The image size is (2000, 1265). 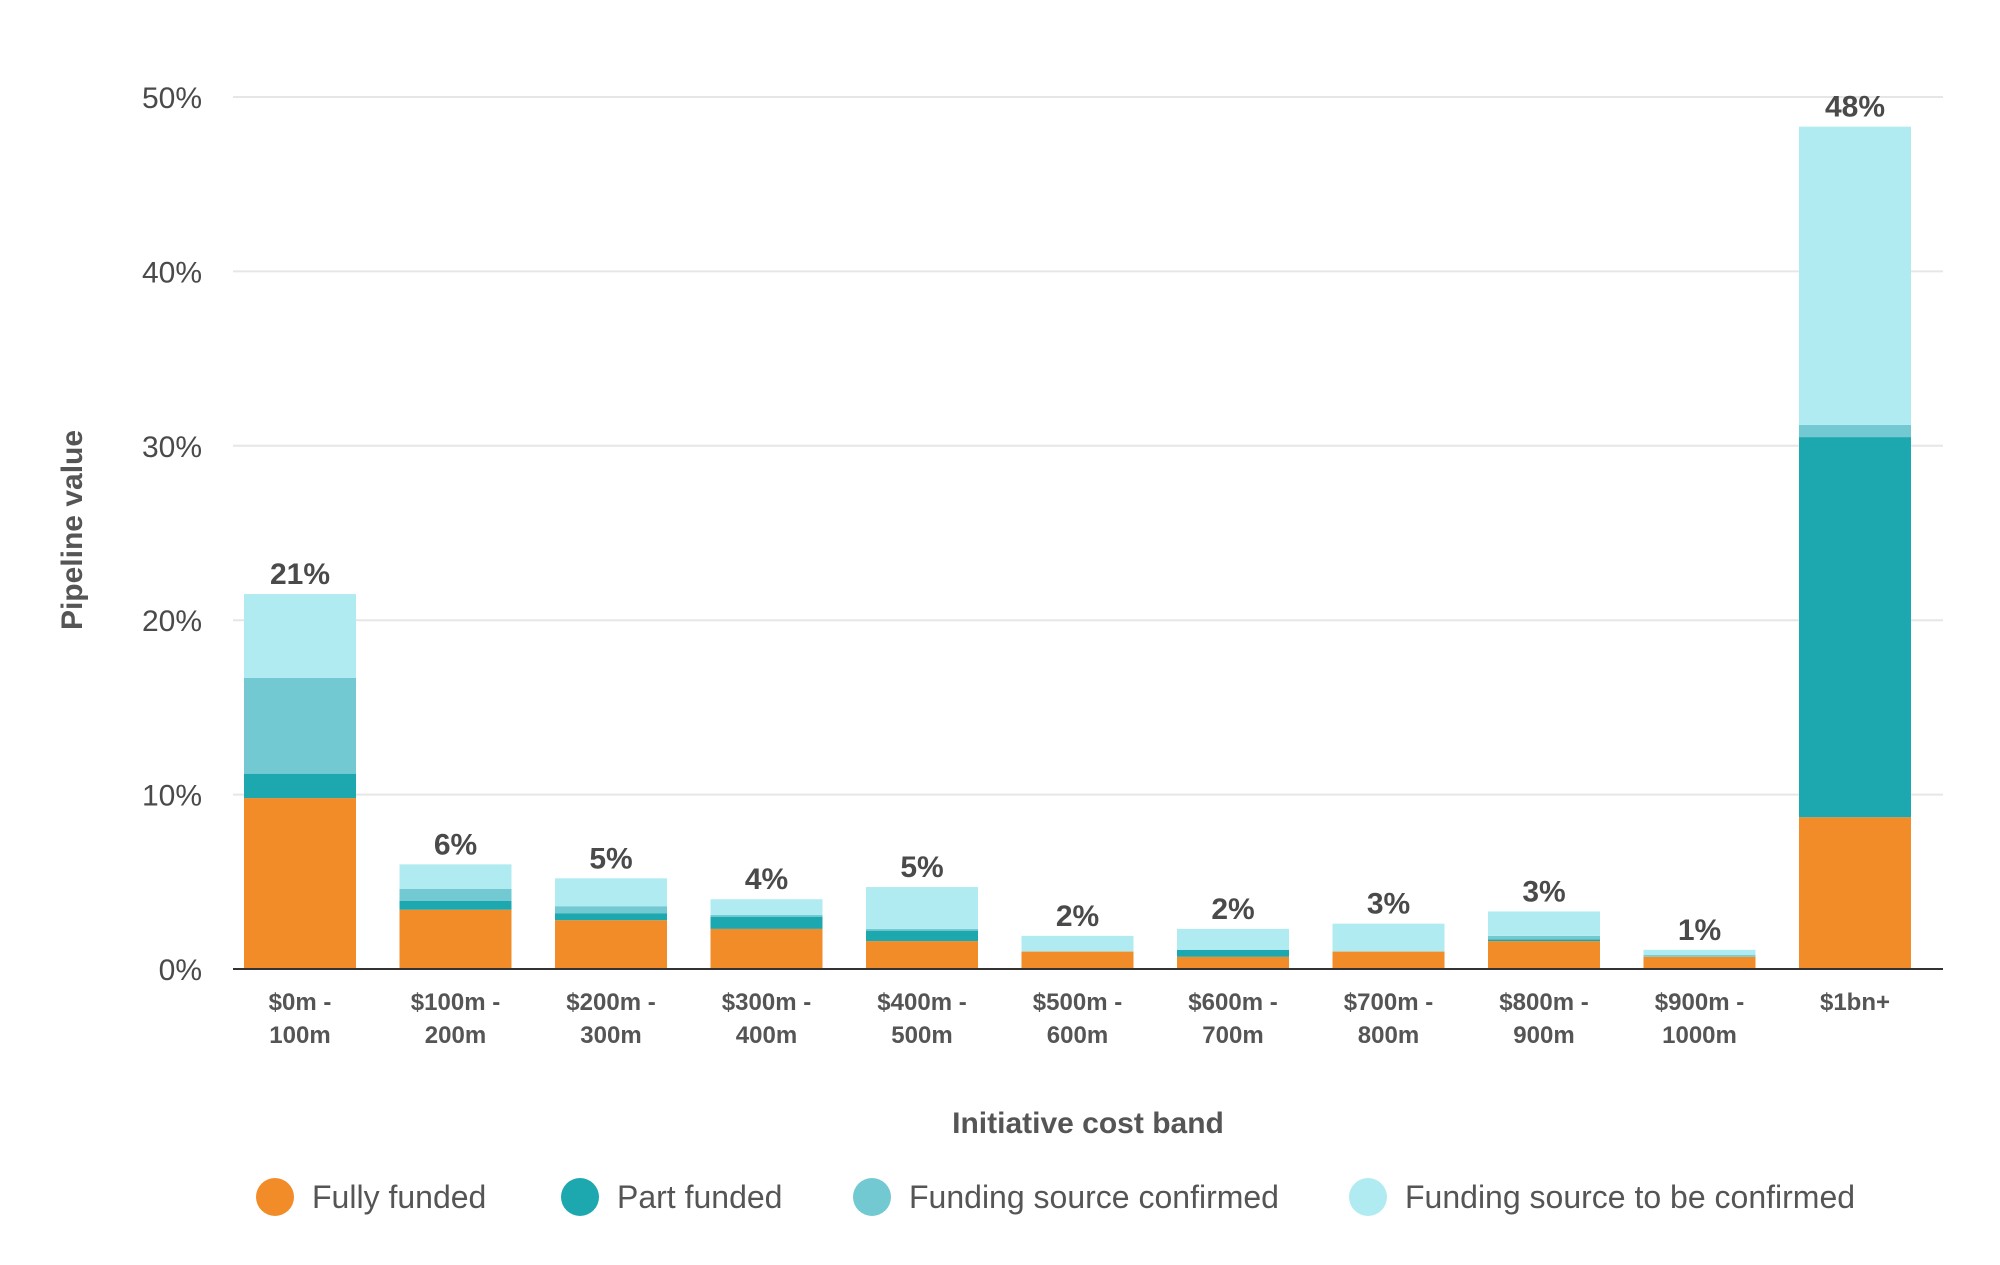 I want to click on bar-total-label: 6%, so click(x=455, y=844).